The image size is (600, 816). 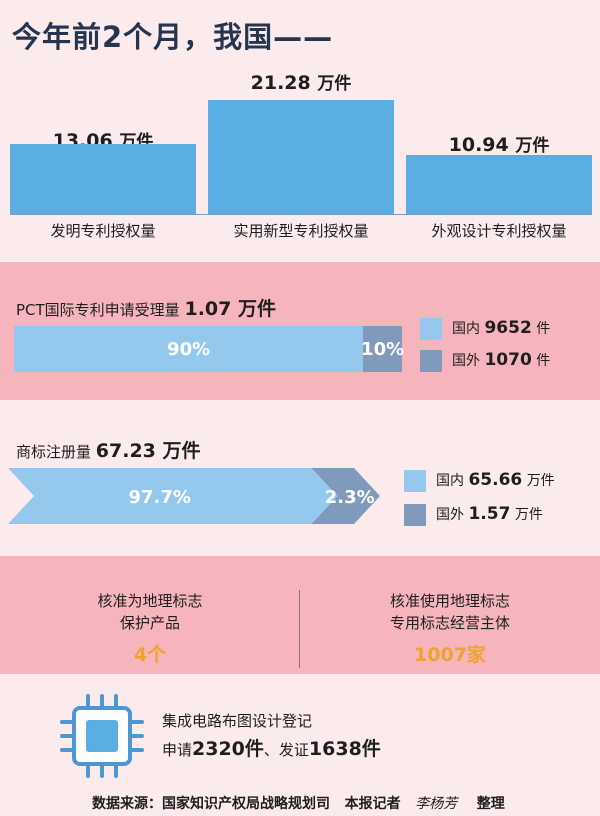 What do you see at coordinates (431, 329) in the screenshot?
I see `pct-legend-swatch-domestic` at bounding box center [431, 329].